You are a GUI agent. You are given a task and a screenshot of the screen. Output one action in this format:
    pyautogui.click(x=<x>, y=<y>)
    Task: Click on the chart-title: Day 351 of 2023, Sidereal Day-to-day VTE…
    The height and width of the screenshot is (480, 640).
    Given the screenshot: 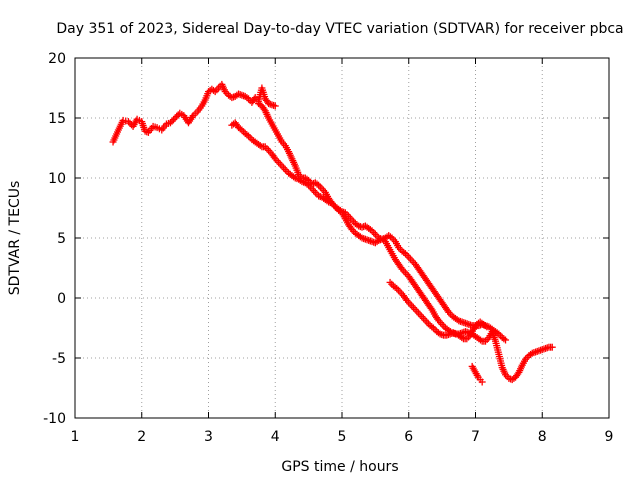 What is the action you would take?
    pyautogui.click(x=339, y=29)
    